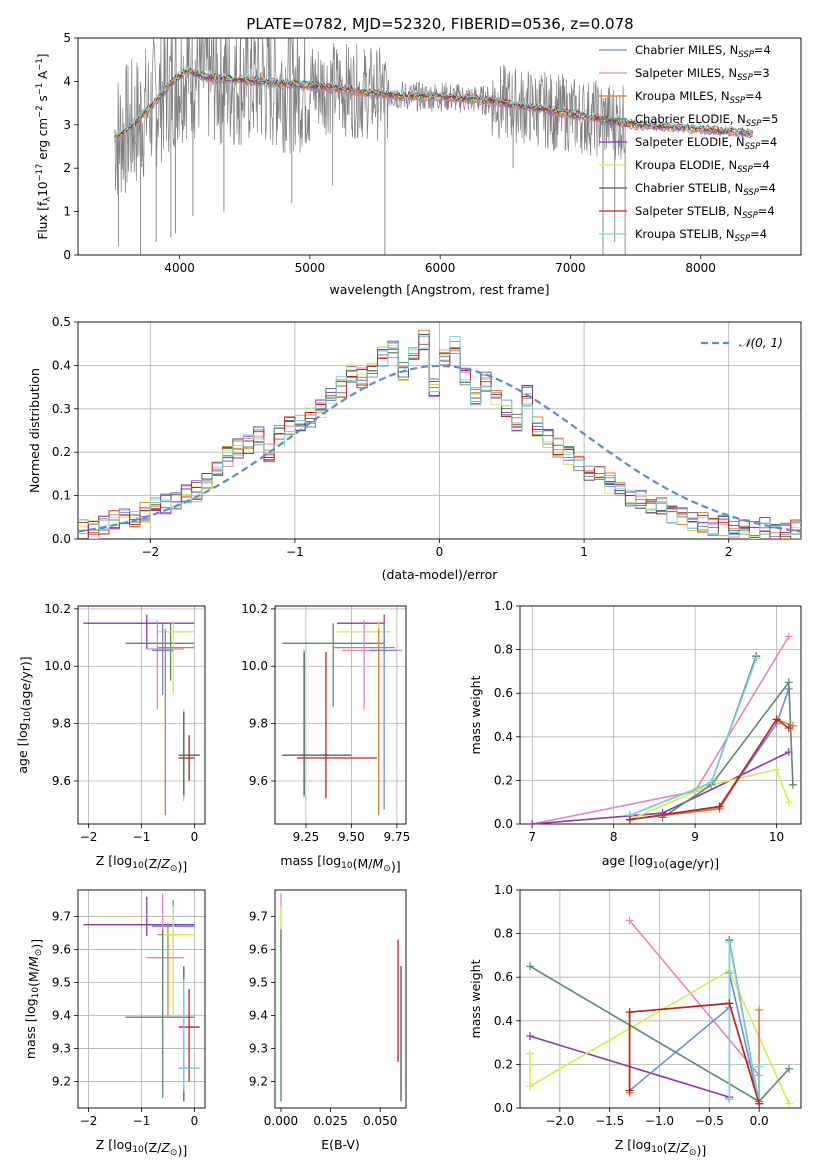  Describe the element at coordinates (769, 119) in the screenshot. I see `legend-span: =5` at that location.